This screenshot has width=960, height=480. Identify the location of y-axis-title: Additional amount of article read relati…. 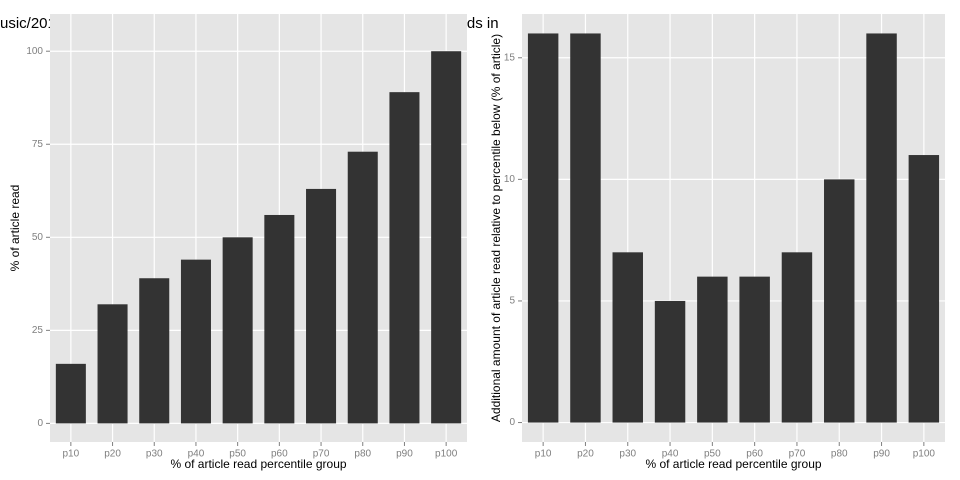
(496, 228).